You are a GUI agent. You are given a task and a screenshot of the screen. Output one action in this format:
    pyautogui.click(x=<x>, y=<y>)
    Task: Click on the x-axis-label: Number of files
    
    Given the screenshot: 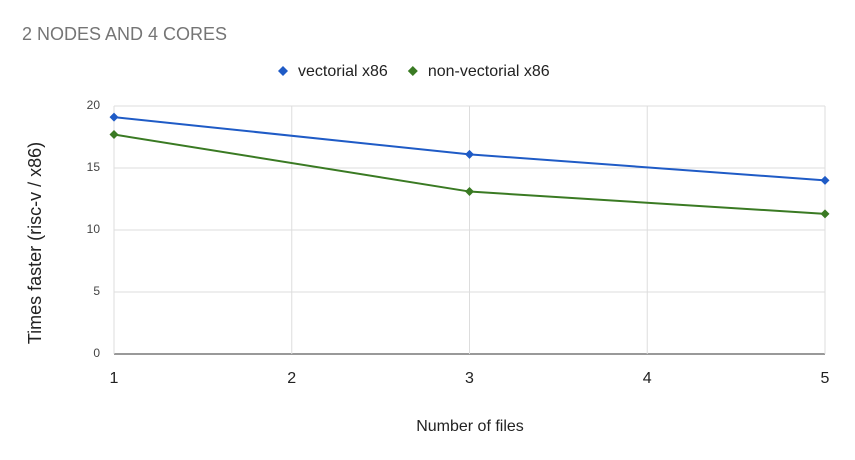 What is the action you would take?
    pyautogui.click(x=470, y=426)
    